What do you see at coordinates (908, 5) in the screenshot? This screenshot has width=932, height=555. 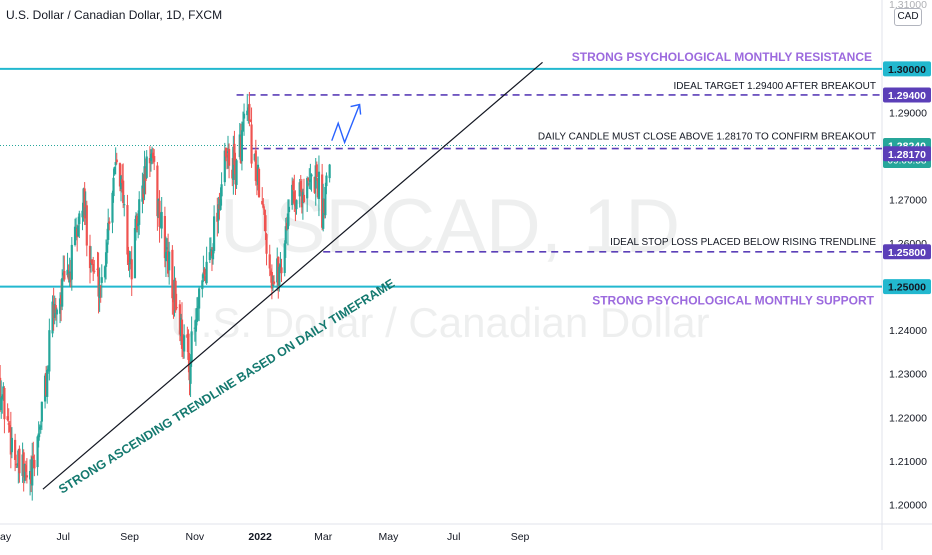 I see `y-tick-label-partial: 1.31000` at bounding box center [908, 5].